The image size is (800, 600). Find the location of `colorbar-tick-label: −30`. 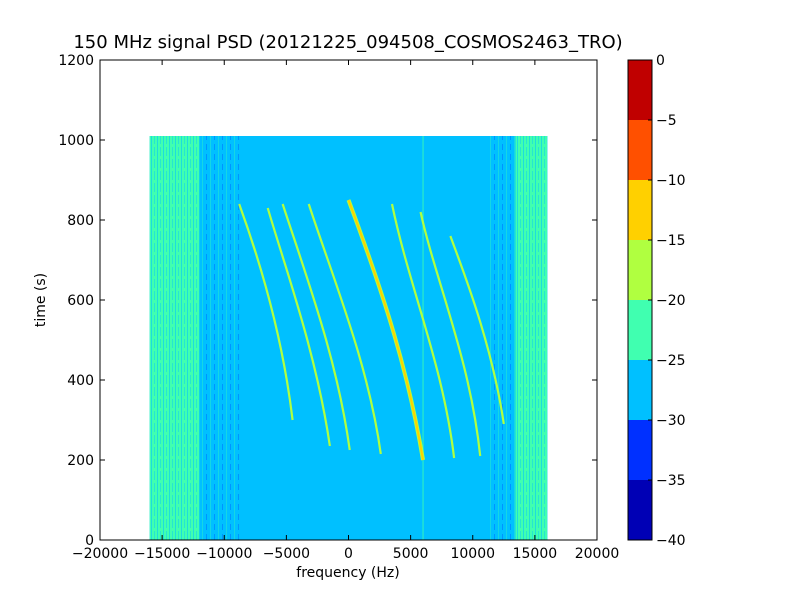

colorbar-tick-label: −30 is located at coordinates (671, 421).